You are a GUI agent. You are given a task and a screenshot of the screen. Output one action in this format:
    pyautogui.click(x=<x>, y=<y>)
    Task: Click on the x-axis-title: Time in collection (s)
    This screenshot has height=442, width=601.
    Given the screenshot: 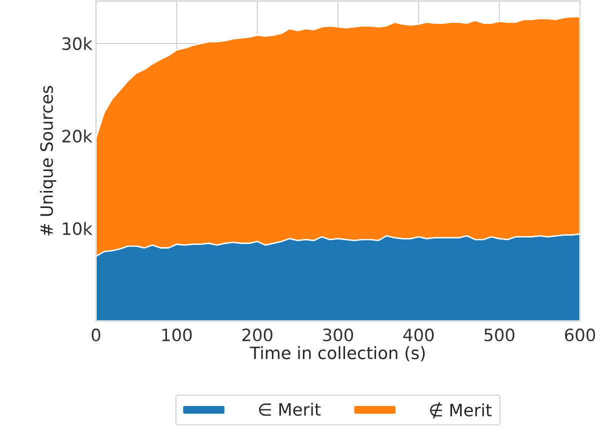 What is the action you would take?
    pyautogui.click(x=337, y=354)
    